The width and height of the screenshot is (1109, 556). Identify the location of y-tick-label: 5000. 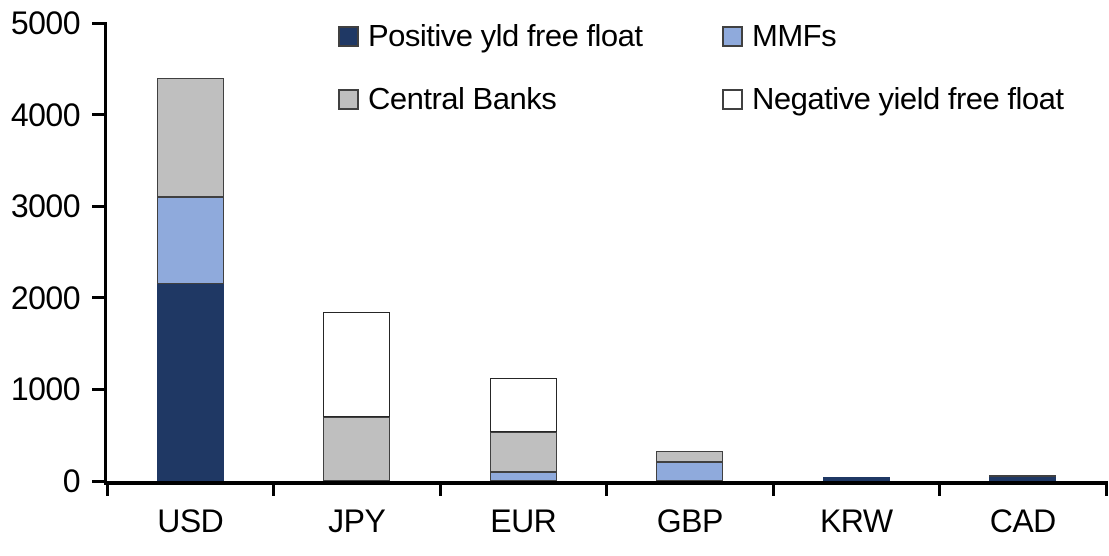
(45, 23).